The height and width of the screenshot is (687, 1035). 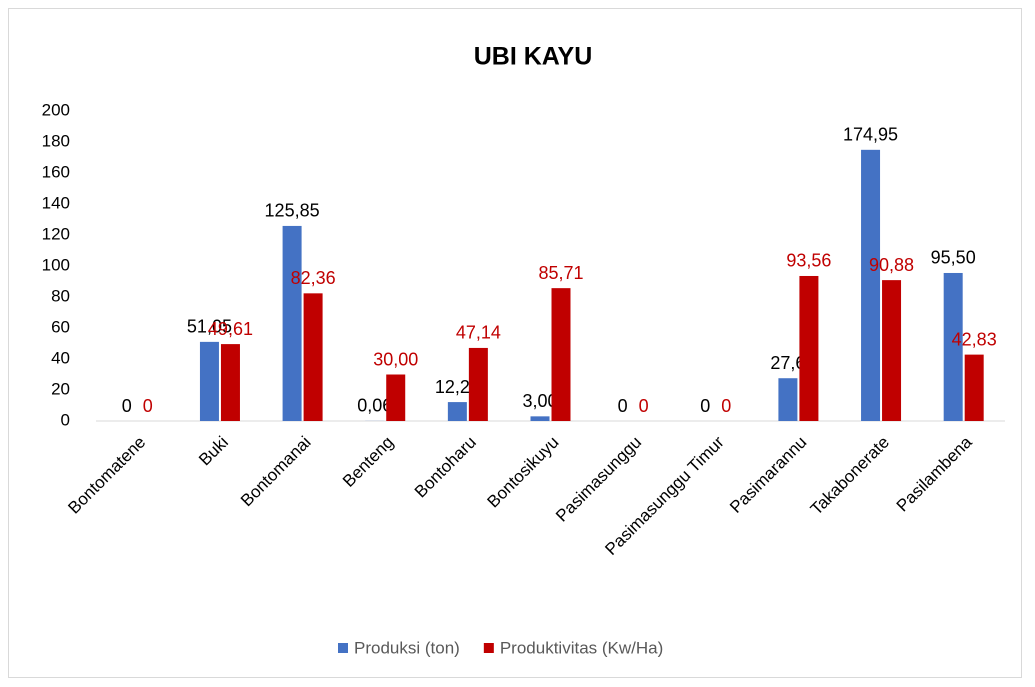 What do you see at coordinates (478, 333) in the screenshot?
I see `data-label: 47,14` at bounding box center [478, 333].